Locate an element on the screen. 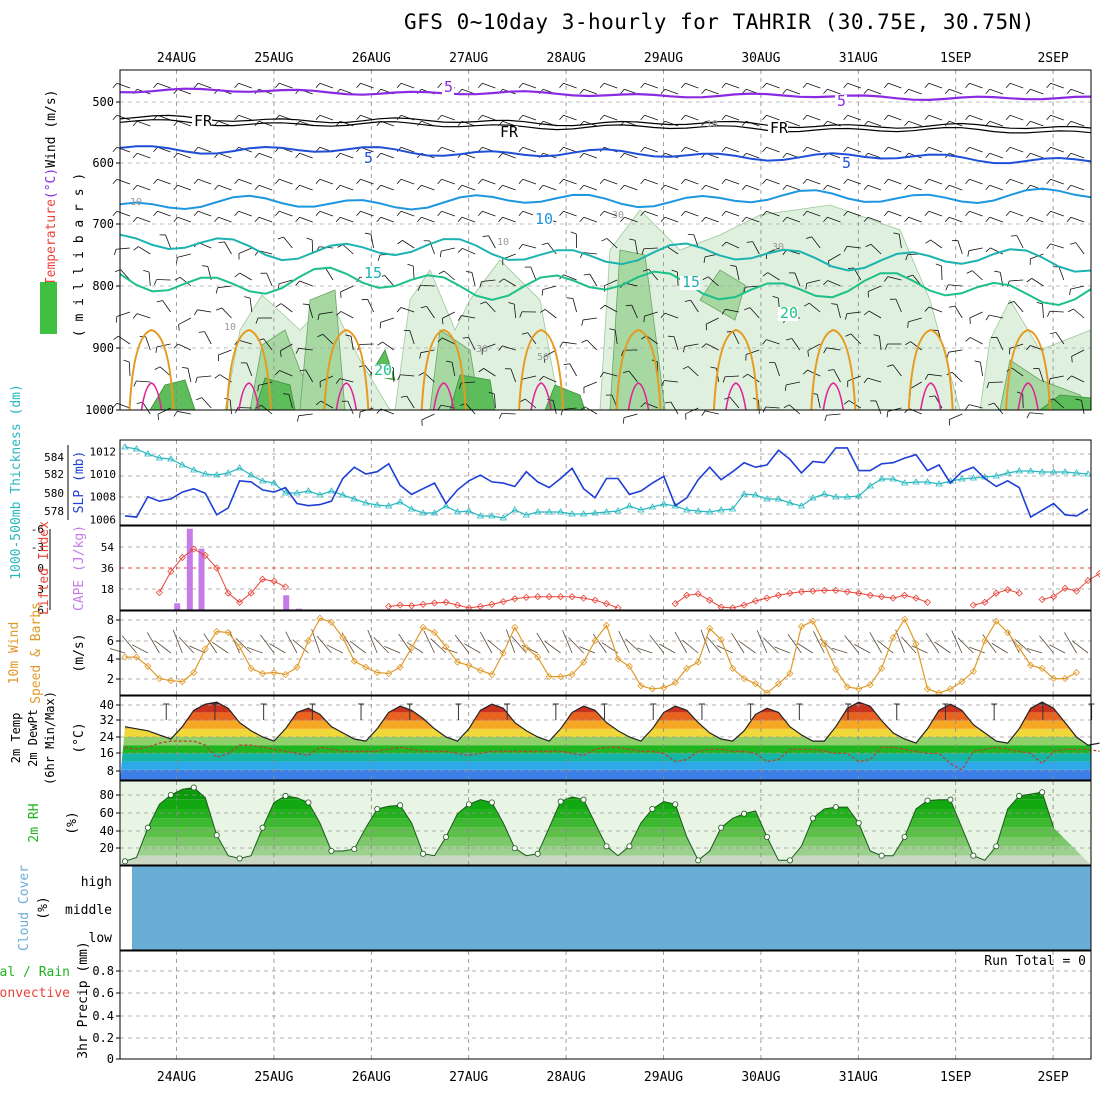 This screenshot has height=1100, width=1100. cloud-unit-label: (%) is located at coordinates (43, 907).